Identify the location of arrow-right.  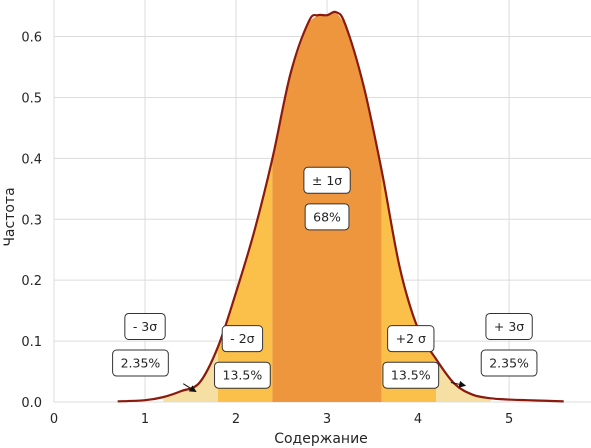
(458, 384).